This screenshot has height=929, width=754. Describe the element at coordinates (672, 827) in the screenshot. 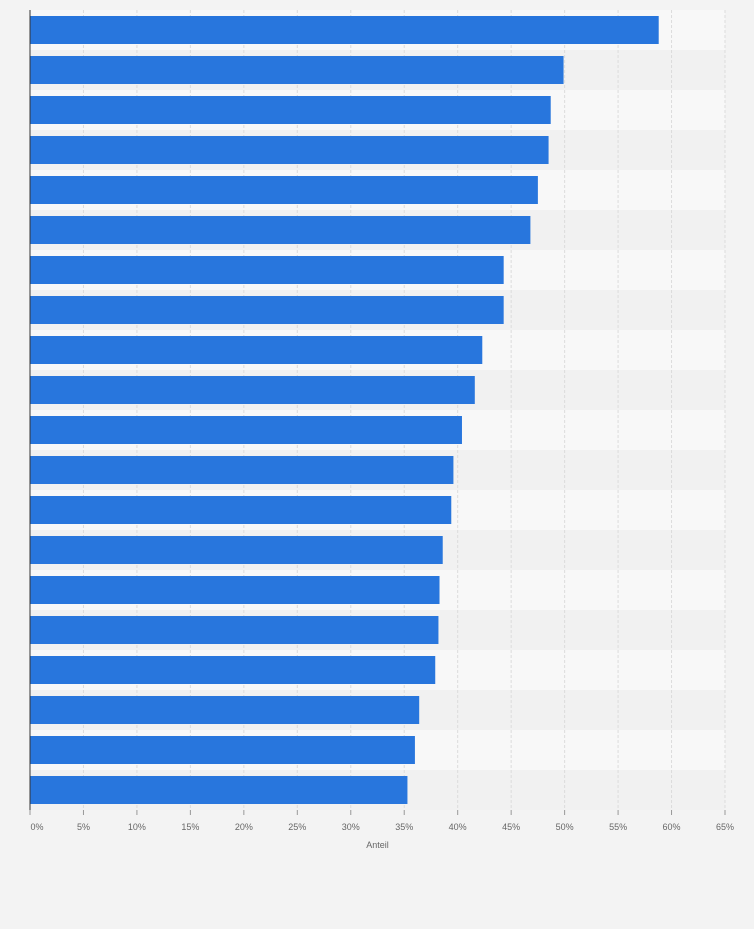

I see `x-tick-label: 60%` at that location.